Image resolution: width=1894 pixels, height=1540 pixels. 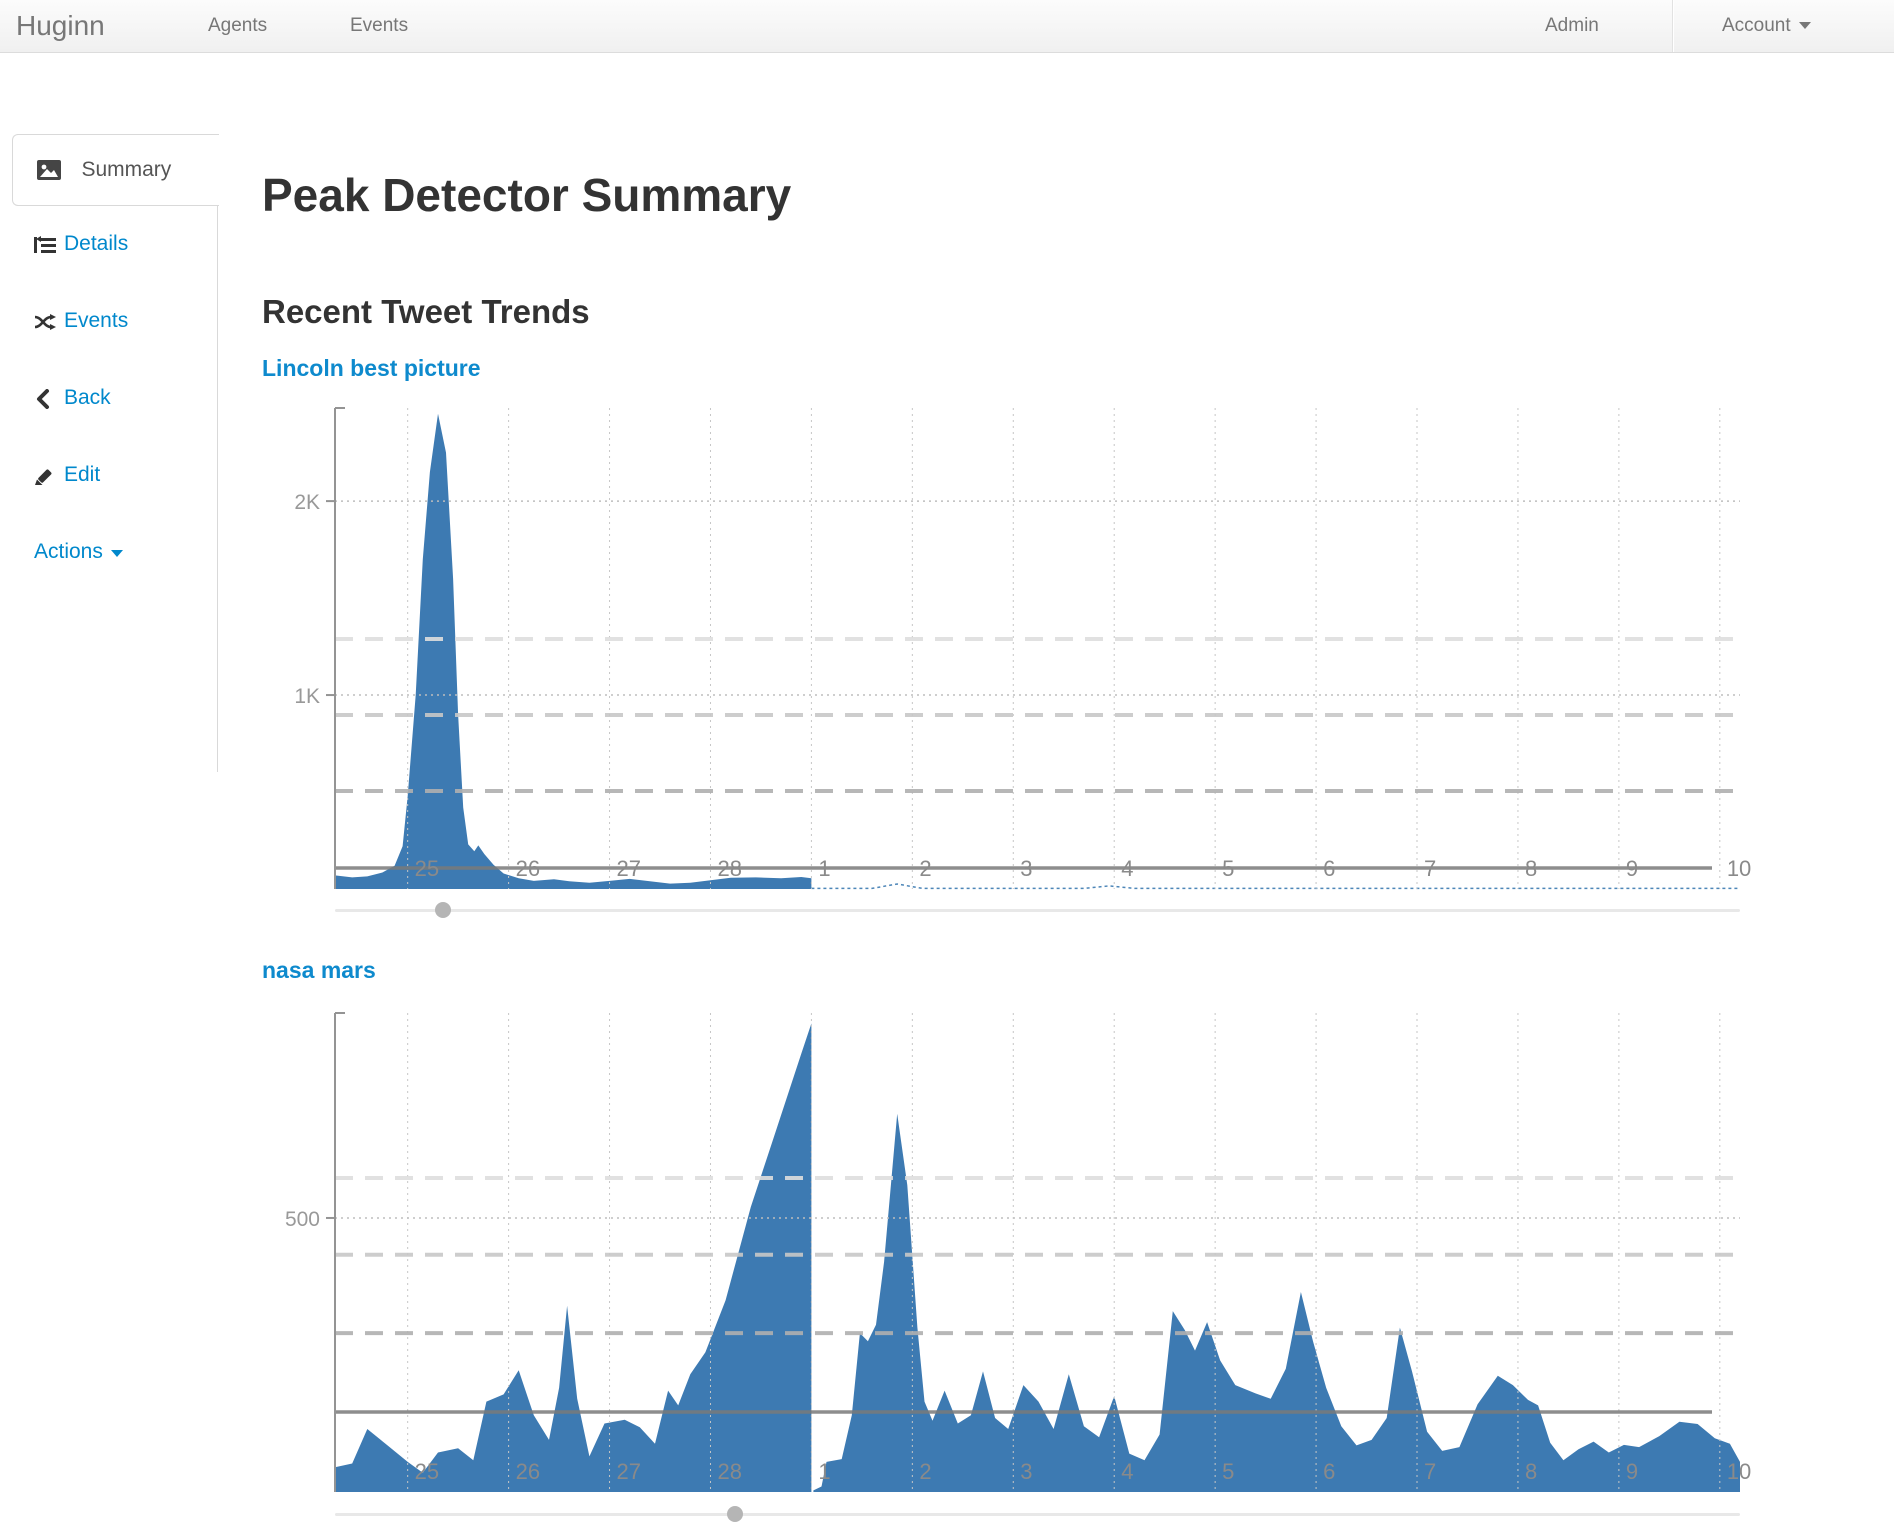 What do you see at coordinates (124, 406) in the screenshot?
I see `sidebar-item-back: Back` at bounding box center [124, 406].